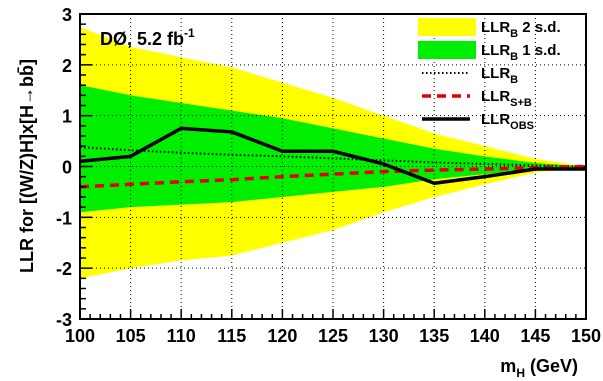 The width and height of the screenshot is (603, 381). Describe the element at coordinates (231, 336) in the screenshot. I see `x-tick-label: 115` at that location.